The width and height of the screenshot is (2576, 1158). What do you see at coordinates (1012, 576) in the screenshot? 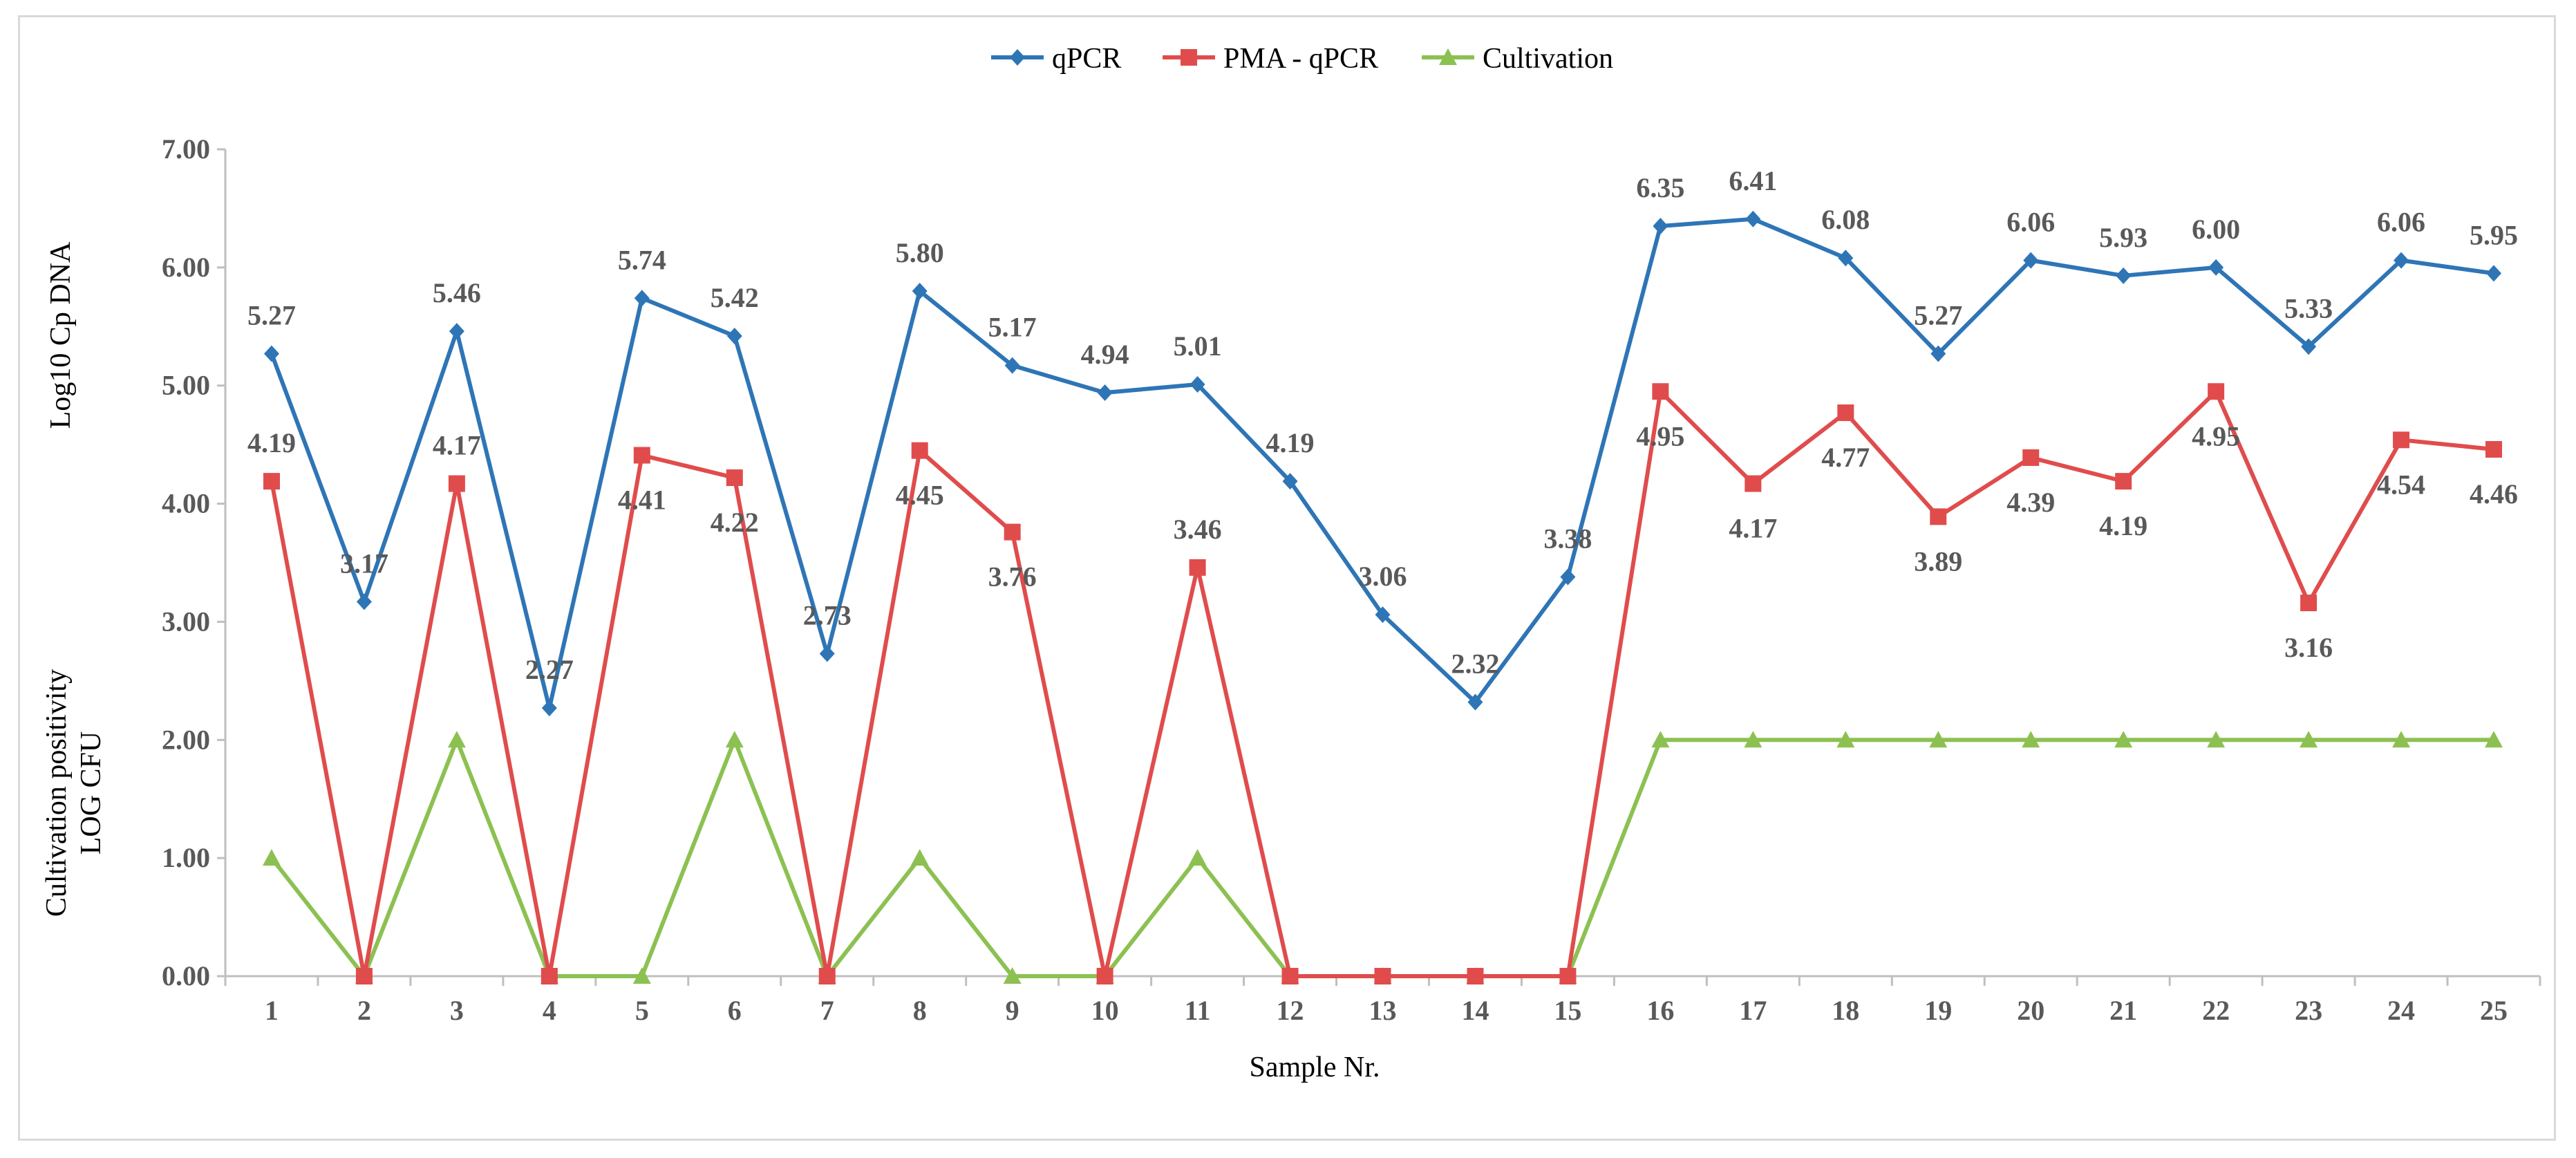
I see `data-label-pma-qpcr: 3.76` at bounding box center [1012, 576].